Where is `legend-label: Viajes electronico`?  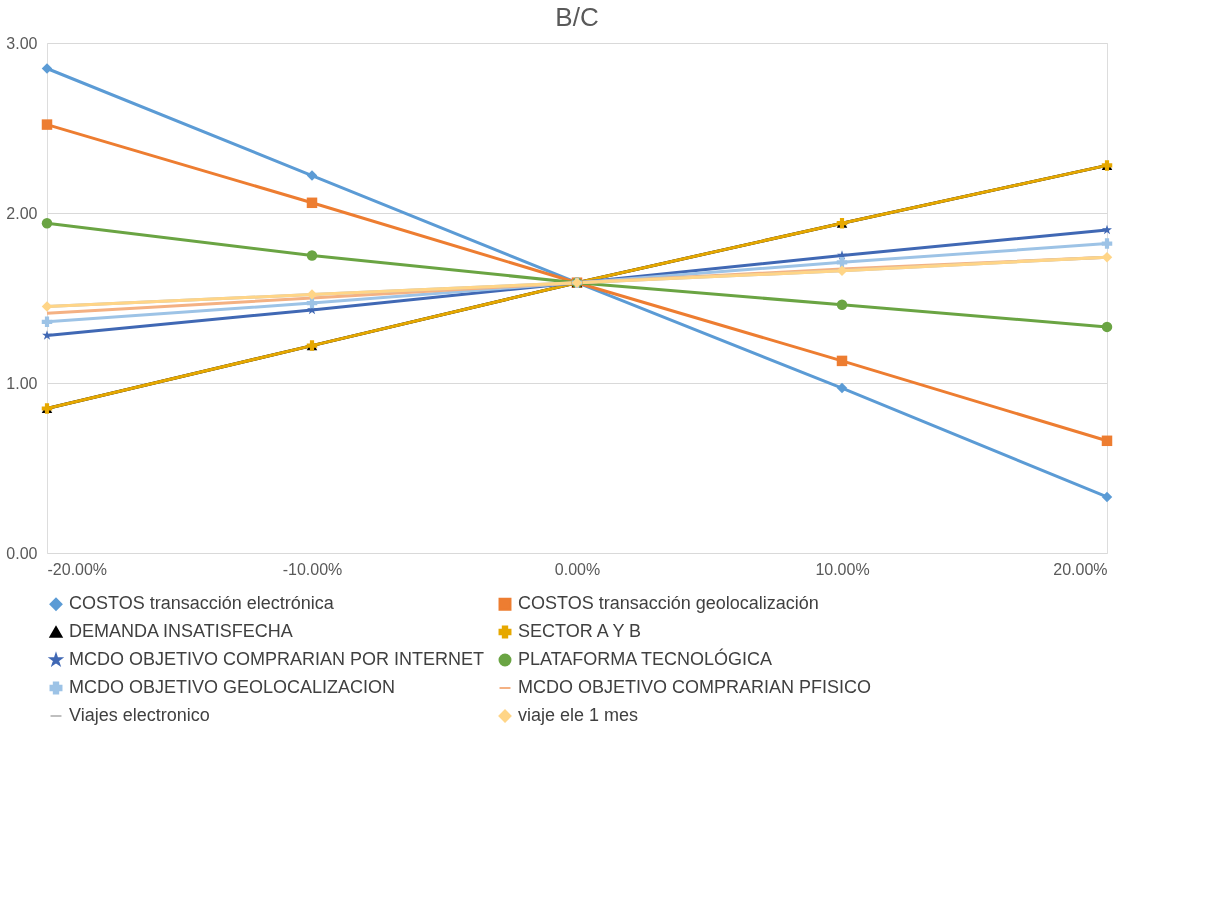 legend-label: Viajes electronico is located at coordinates (139, 715).